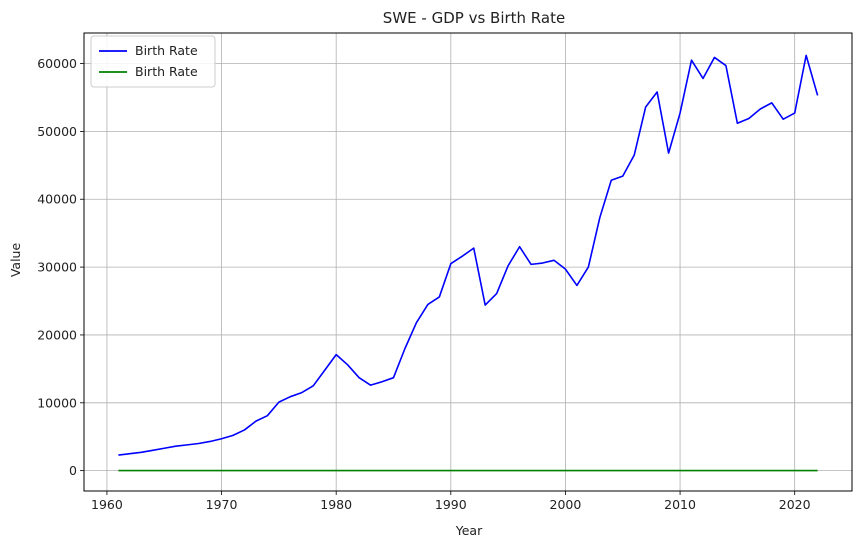  What do you see at coordinates (680, 504) in the screenshot?
I see `x-tick-label: 2010` at bounding box center [680, 504].